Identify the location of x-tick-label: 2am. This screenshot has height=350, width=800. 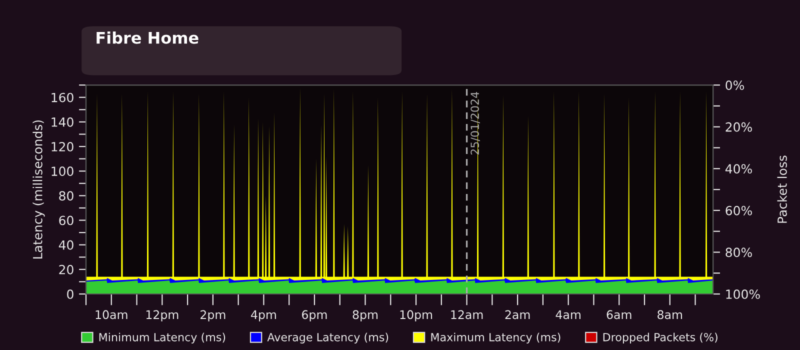
(517, 315).